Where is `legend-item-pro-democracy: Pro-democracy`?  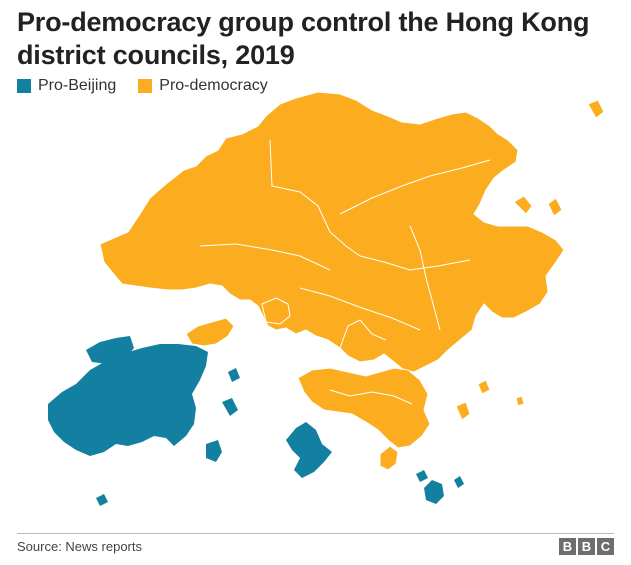
legend-item-pro-democracy: Pro-democracy is located at coordinates (203, 86).